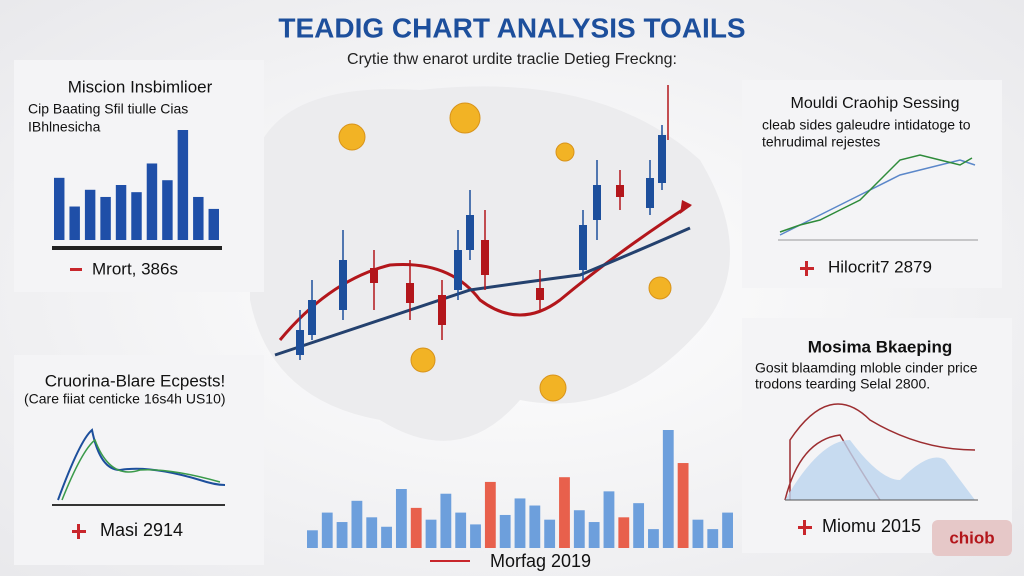  What do you see at coordinates (880, 470) in the screenshot?
I see `area` at bounding box center [880, 470].